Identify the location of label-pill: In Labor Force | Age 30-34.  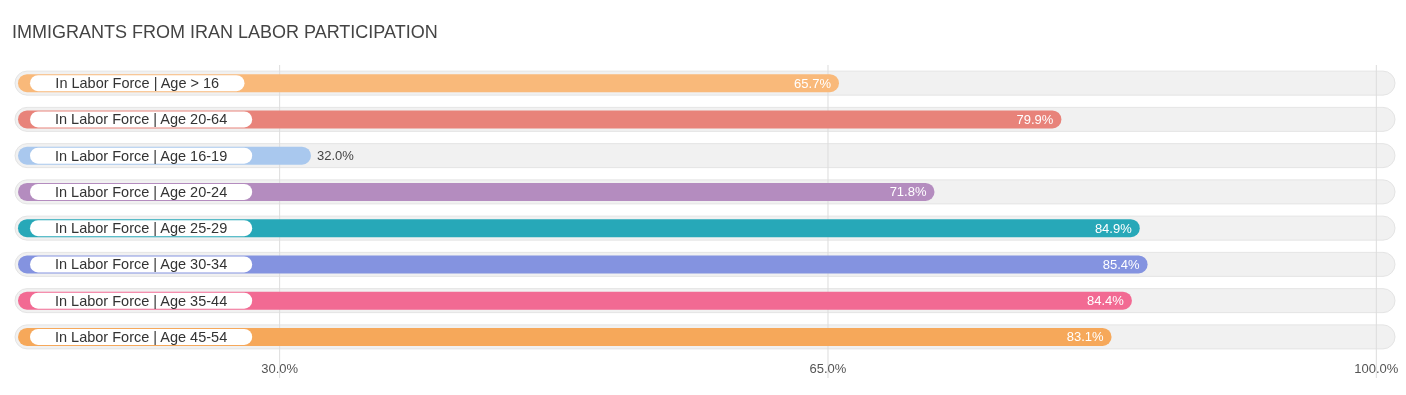
(141, 264).